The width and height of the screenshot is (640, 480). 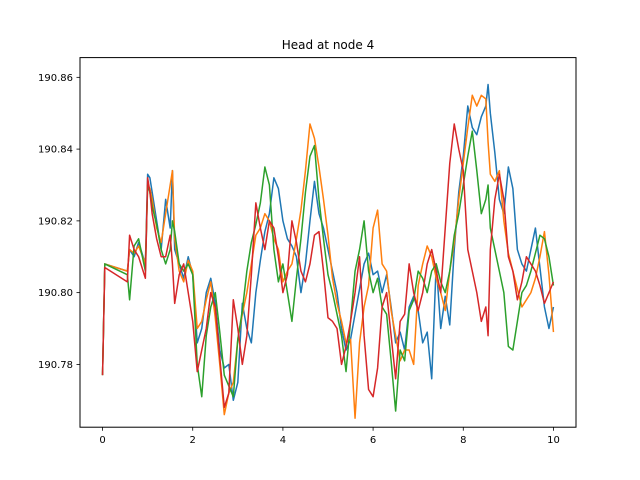 I want to click on x-tick-label: 2, so click(x=193, y=440).